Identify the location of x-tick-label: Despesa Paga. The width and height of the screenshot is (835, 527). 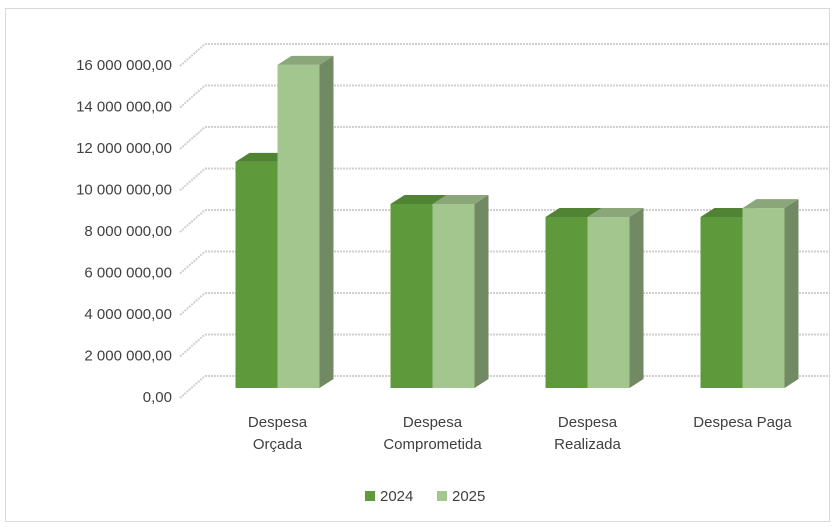
(742, 422).